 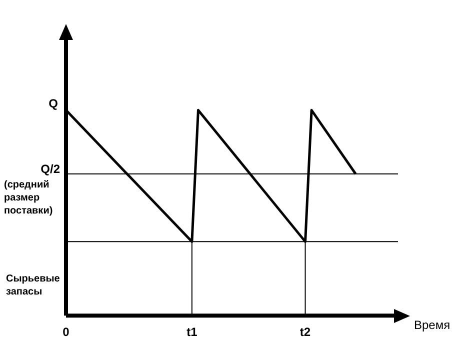 What do you see at coordinates (66, 332) in the screenshot?
I see `x-tick-label: 0` at bounding box center [66, 332].